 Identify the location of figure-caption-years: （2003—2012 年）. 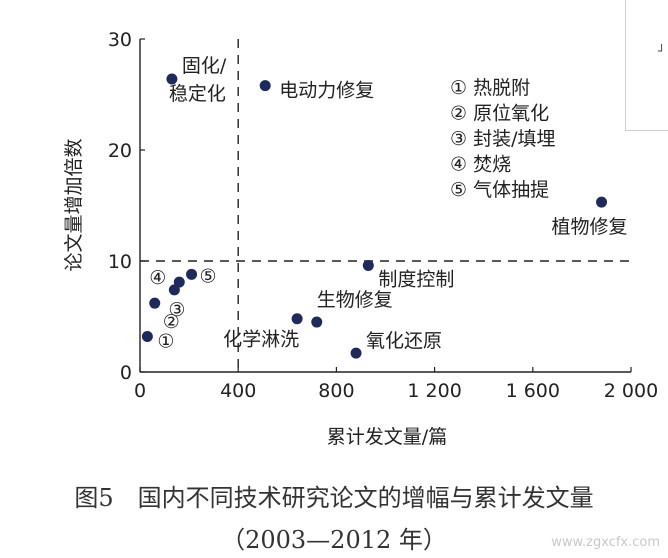
(334, 540).